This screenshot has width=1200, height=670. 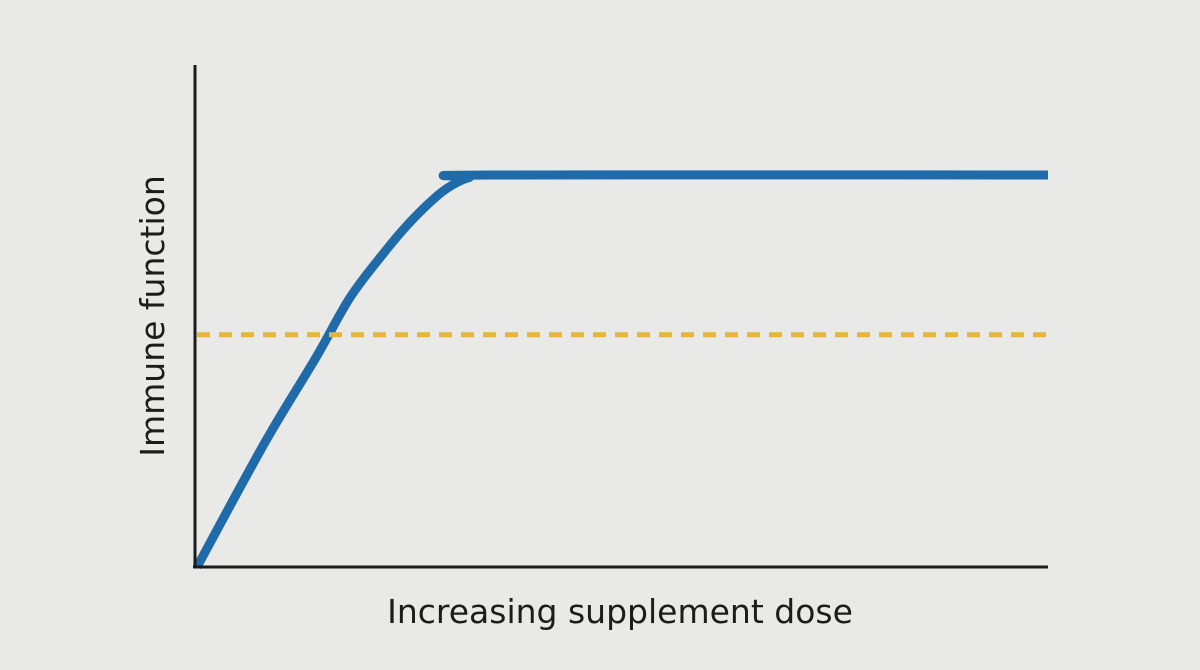 What do you see at coordinates (620, 611) in the screenshot?
I see `x-axis-label: Increasing supplement dose` at bounding box center [620, 611].